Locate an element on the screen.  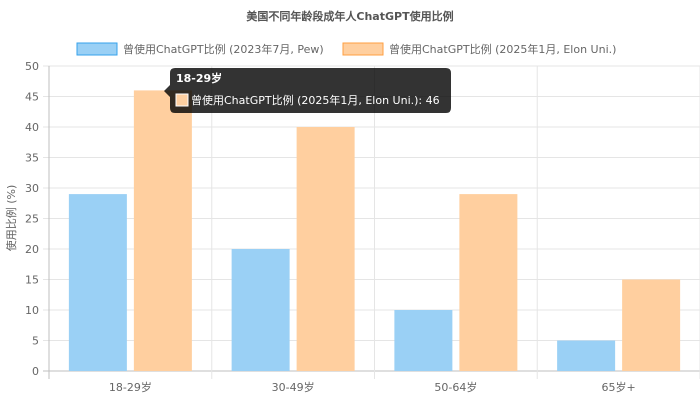
y-tick-label: 0 is located at coordinates (35, 371).